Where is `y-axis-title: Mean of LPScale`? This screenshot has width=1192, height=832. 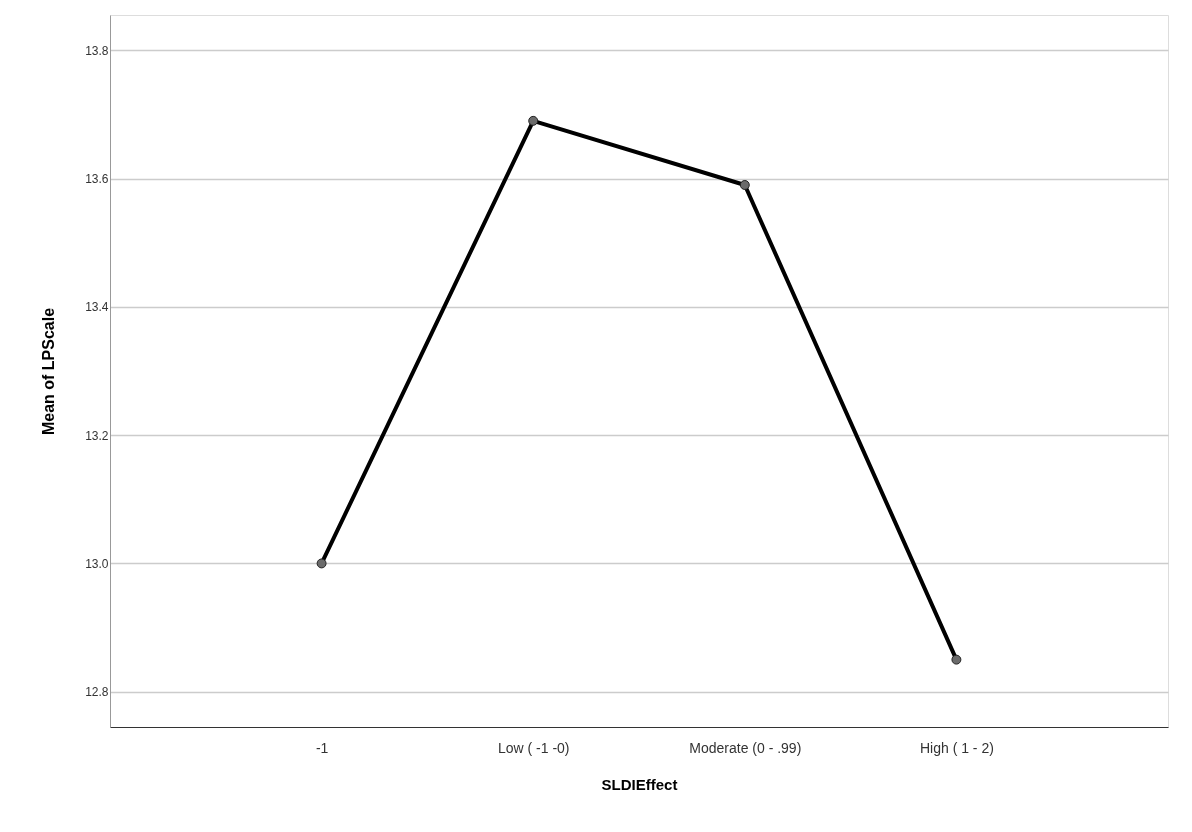 y-axis-title: Mean of LPScale is located at coordinates (49, 371).